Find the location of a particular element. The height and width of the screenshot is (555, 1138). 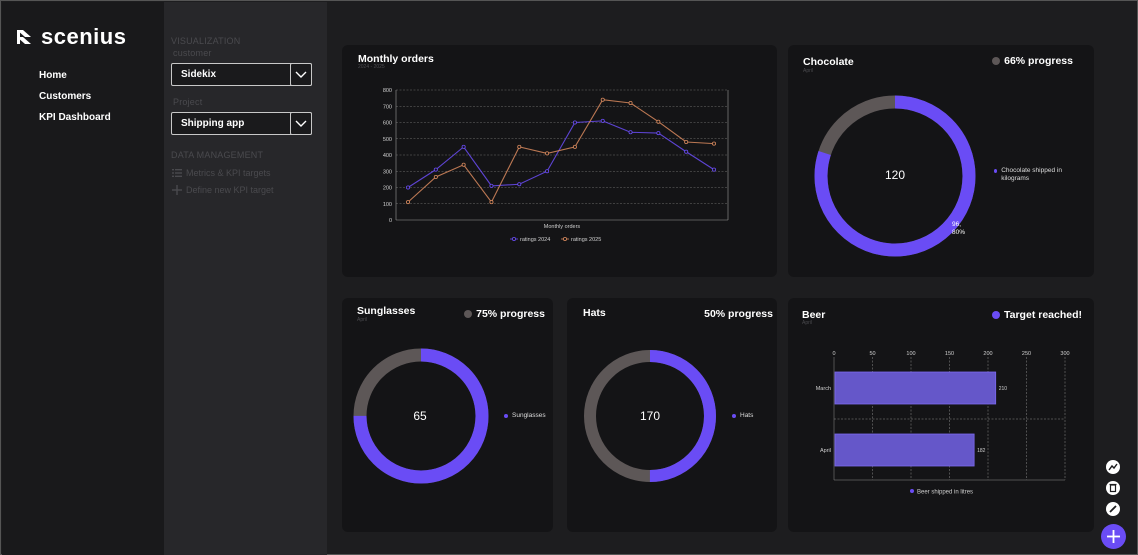

nav-item-kpi-dashboard: KPI Dashboard is located at coordinates (75, 117).